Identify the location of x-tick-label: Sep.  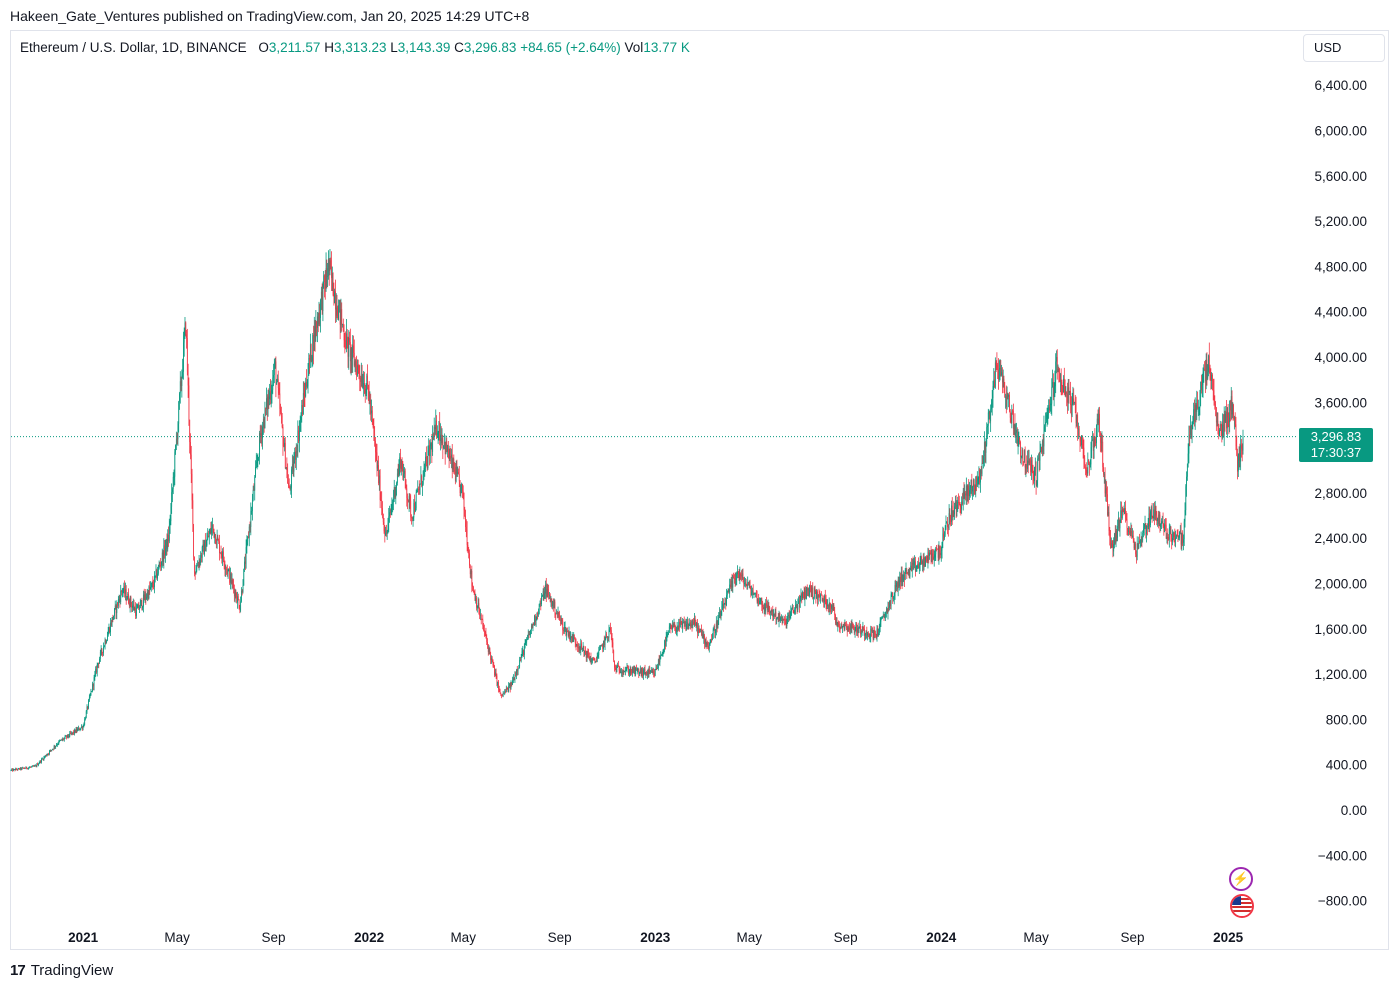
(274, 937).